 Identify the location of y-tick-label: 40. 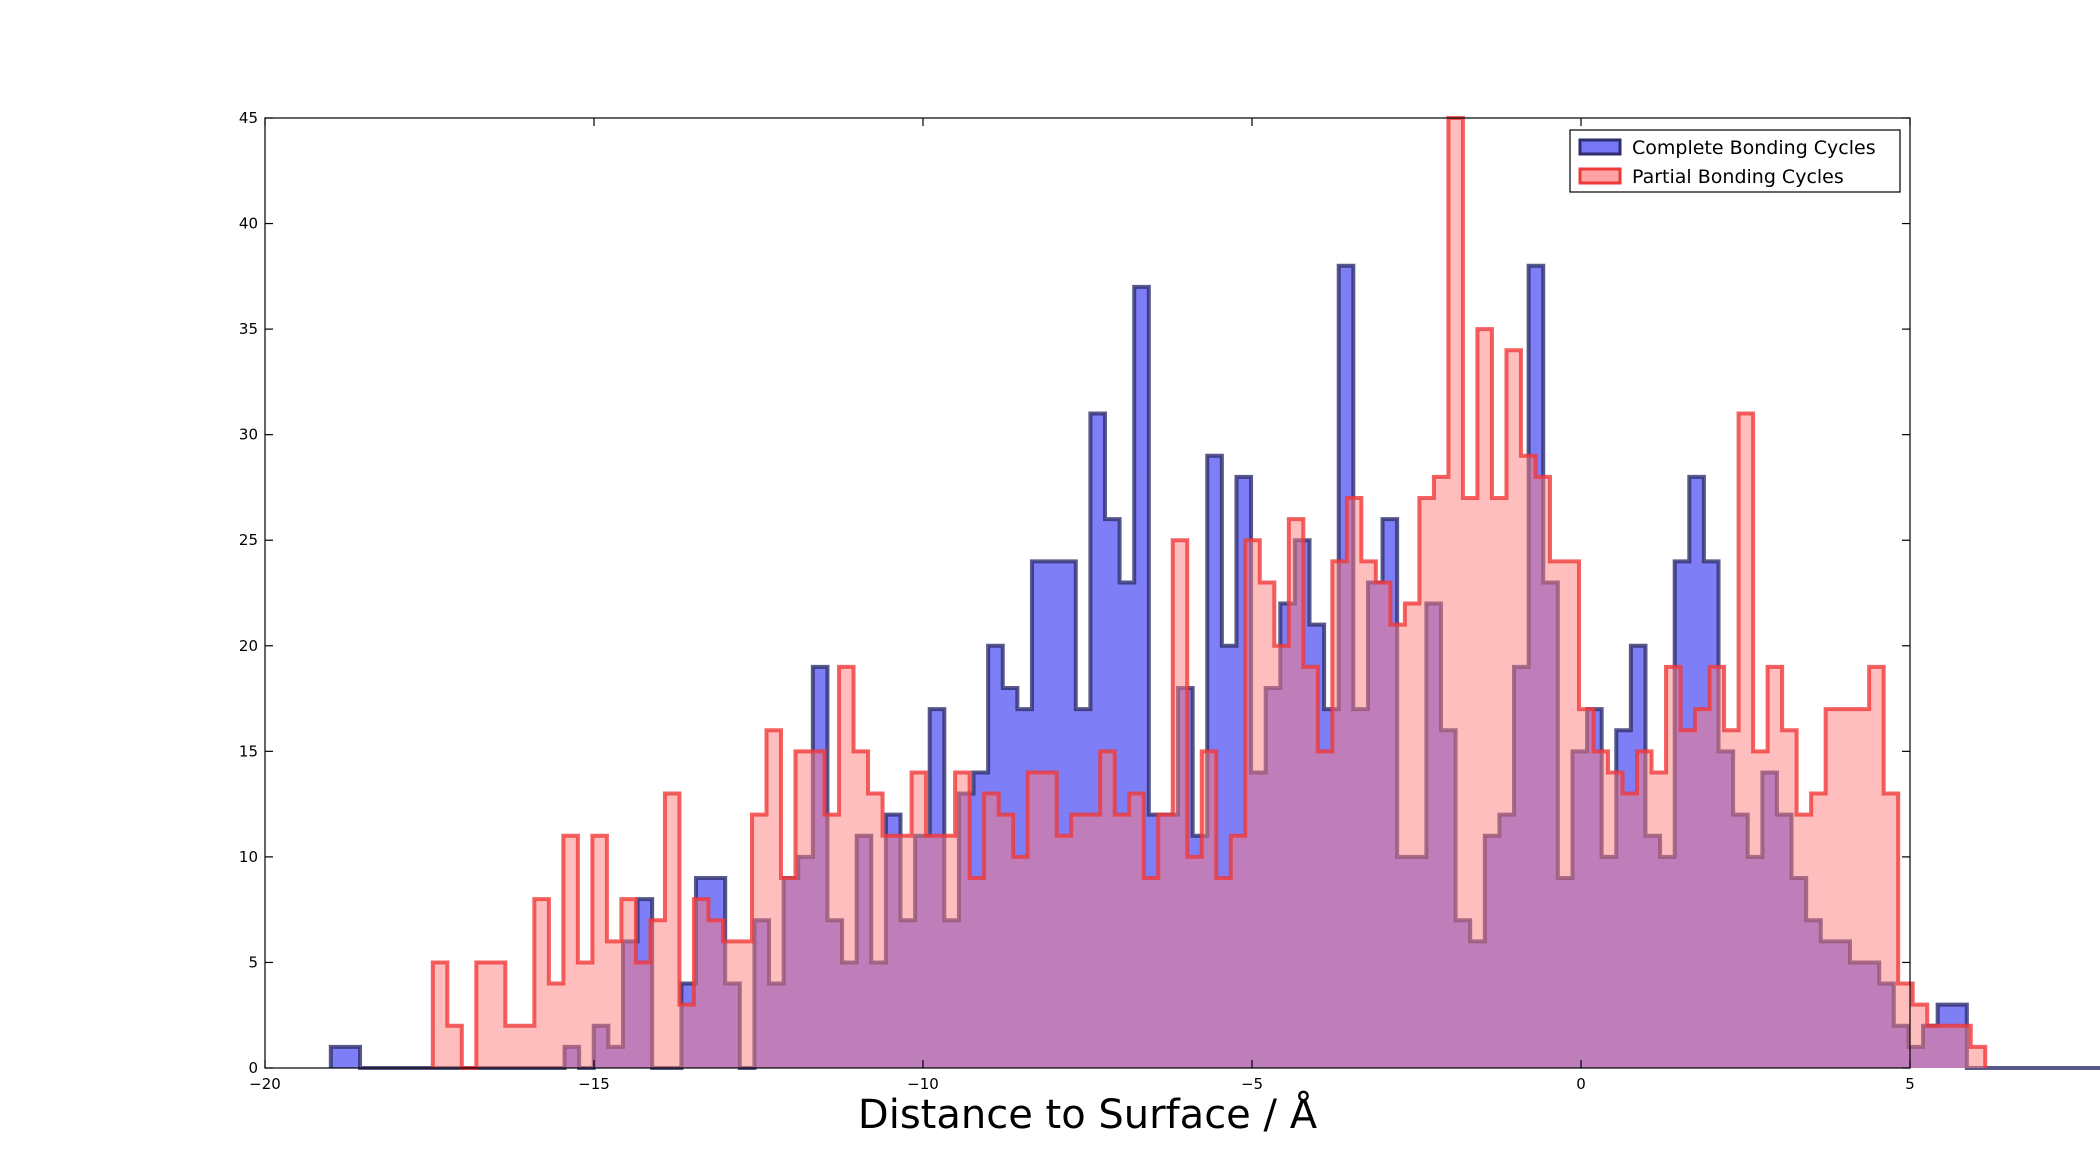
(248, 224).